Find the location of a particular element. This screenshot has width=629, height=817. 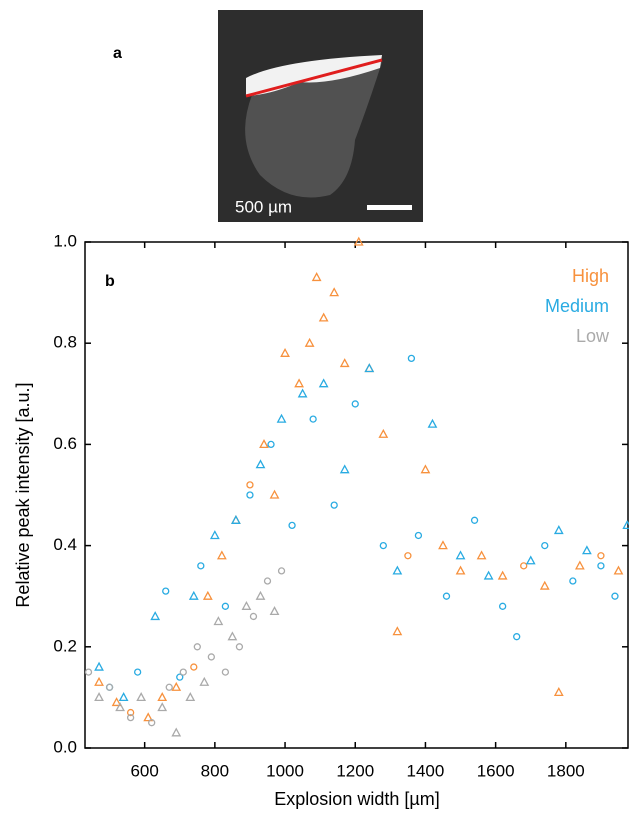

measurement-line is located at coordinates (314, 78).